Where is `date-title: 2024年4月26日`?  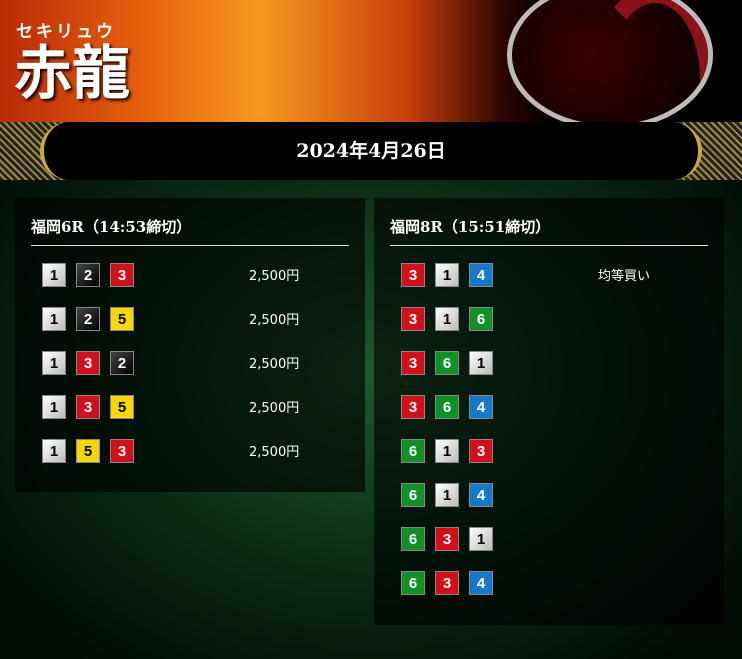
date-title: 2024年4月26日 is located at coordinates (371, 151).